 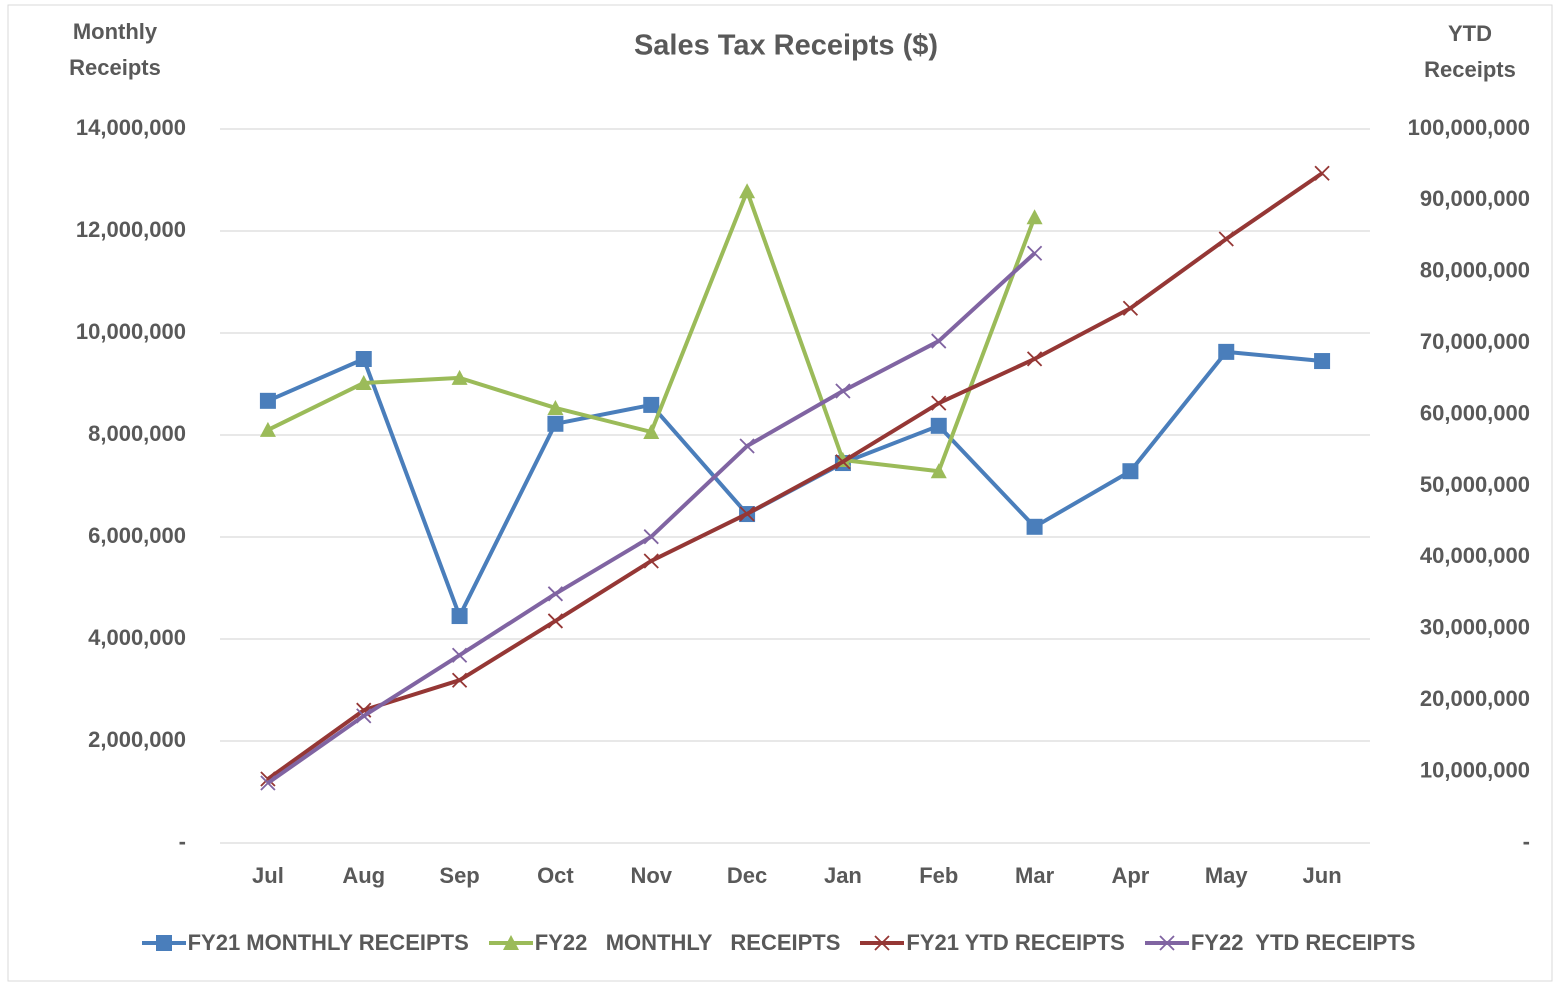 I want to click on legend-label: FY21 MONTHLY RECEIPTS, so click(x=328, y=942).